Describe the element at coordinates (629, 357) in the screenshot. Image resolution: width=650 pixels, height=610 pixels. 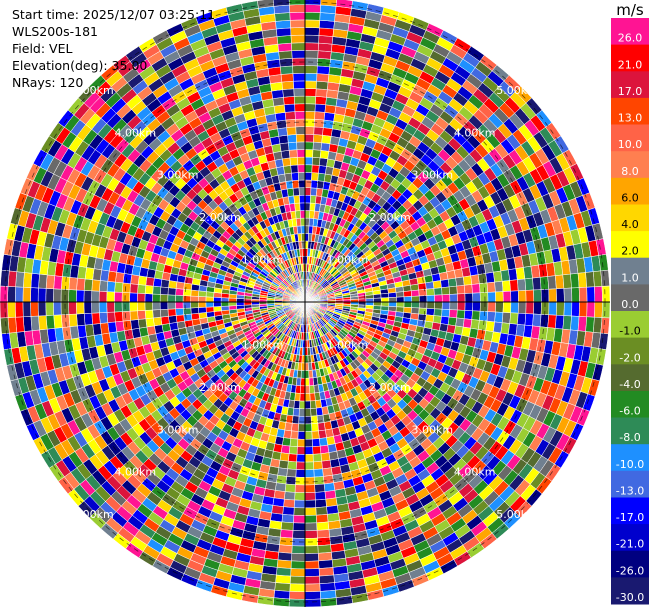
I see `colorbar-tick-label: -2.0` at that location.